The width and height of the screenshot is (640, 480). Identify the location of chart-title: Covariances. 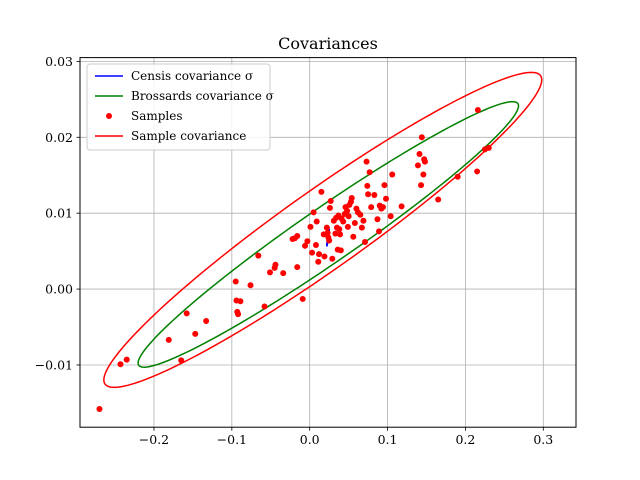
(328, 43).